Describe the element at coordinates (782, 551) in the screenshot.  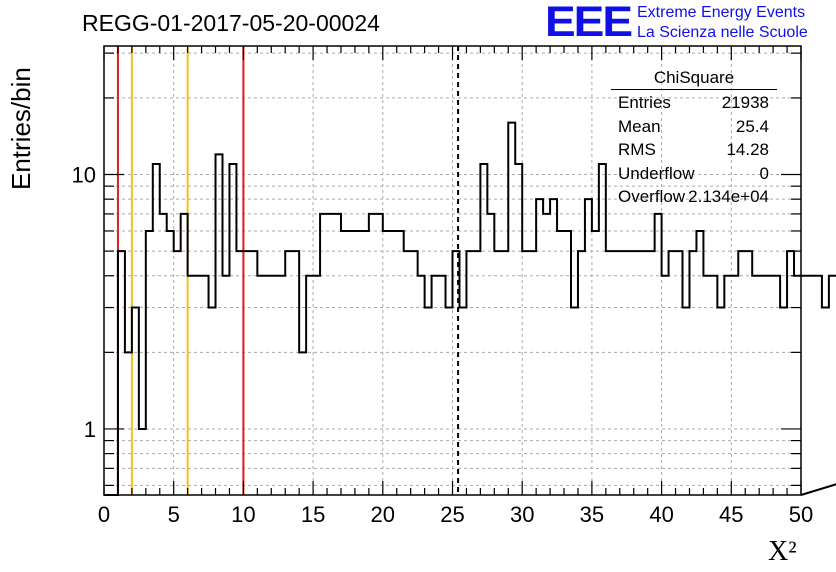
I see `x-axis-label: X²` at that location.